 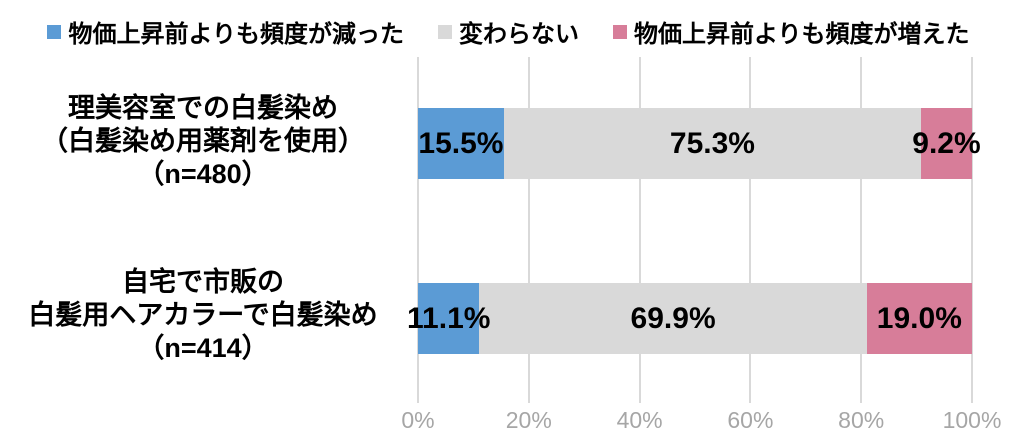 I want to click on segment-value-label: 11.1%, so click(x=449, y=318).